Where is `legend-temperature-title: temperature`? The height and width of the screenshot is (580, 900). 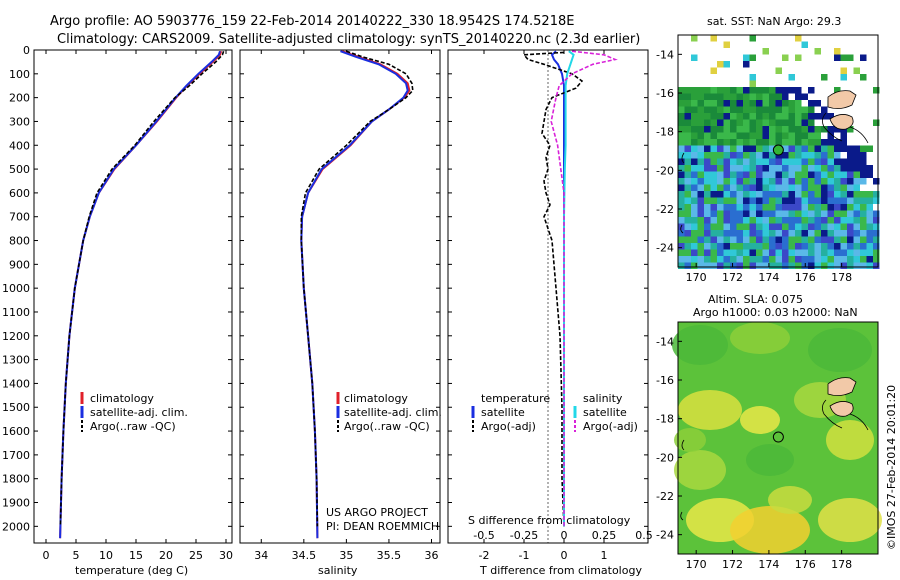
legend-temperature-title: temperature is located at coordinates (515, 398).